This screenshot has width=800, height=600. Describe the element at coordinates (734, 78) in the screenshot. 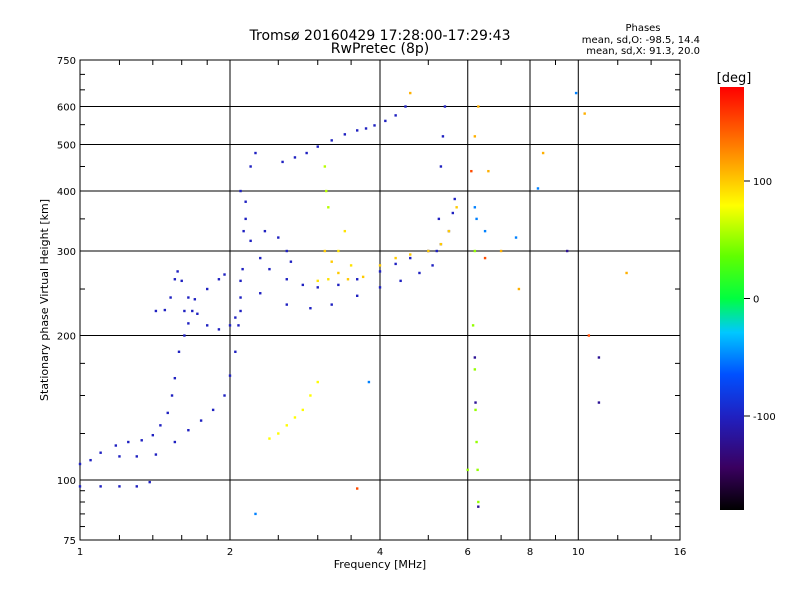

I see `colorbar-label: [deg]` at that location.